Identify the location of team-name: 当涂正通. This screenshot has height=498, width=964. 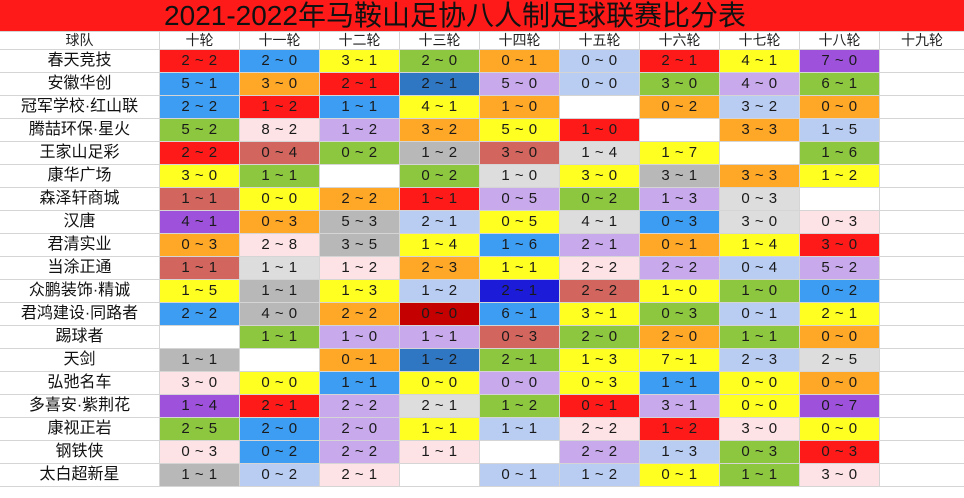
(80, 268).